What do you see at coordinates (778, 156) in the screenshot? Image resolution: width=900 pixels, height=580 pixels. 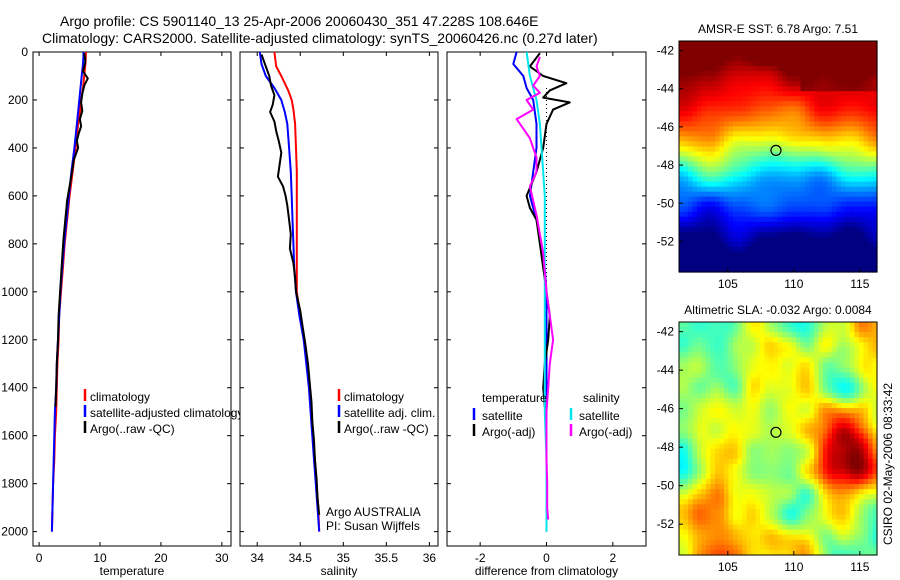 I see `sst_map-frame` at bounding box center [778, 156].